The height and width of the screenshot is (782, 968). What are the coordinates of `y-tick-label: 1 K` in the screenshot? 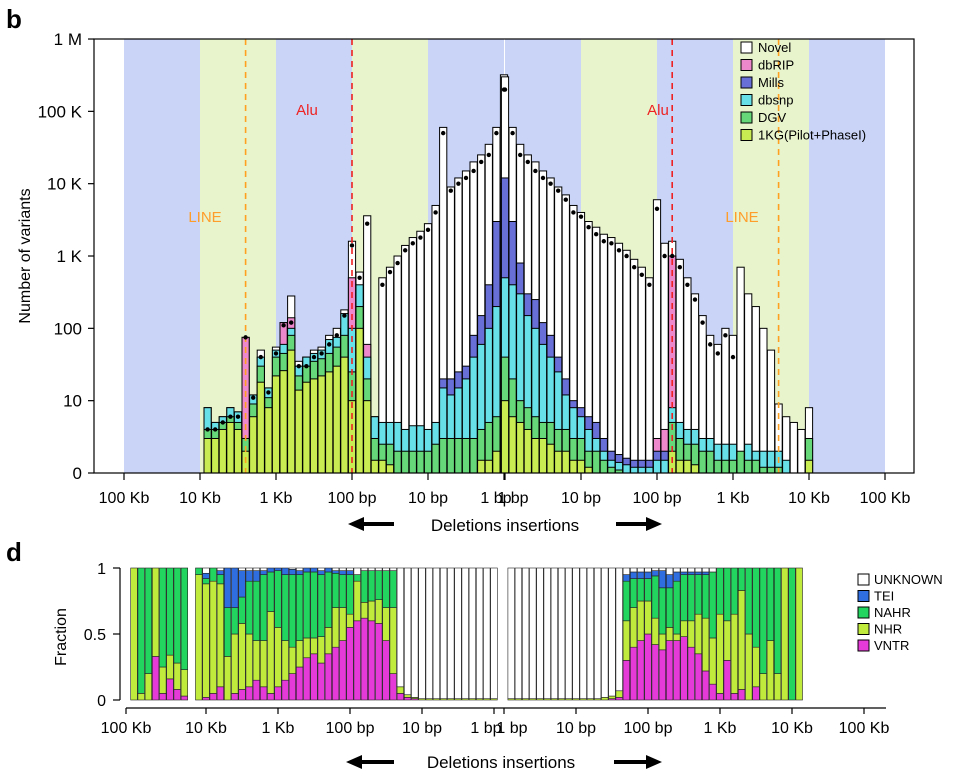 It's located at (69, 256).